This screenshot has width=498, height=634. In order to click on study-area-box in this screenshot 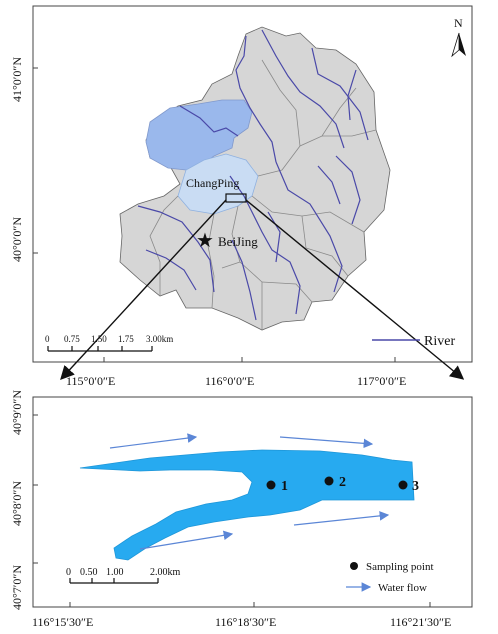, I will do `click(236, 198)`.